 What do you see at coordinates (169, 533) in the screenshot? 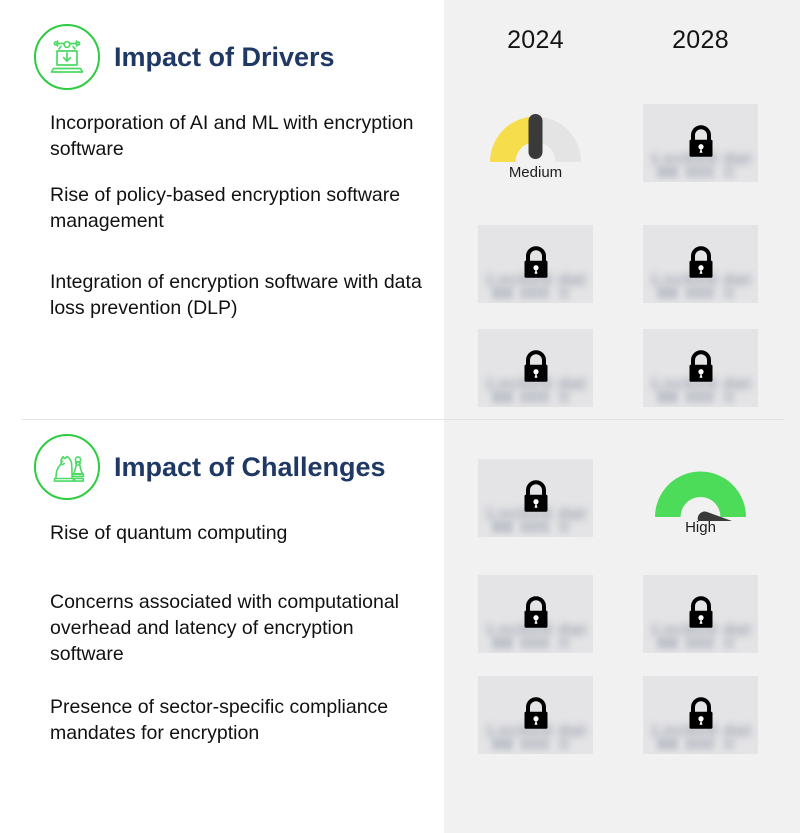
I see `challenge-label-0: Rise of quantum computing` at bounding box center [169, 533].